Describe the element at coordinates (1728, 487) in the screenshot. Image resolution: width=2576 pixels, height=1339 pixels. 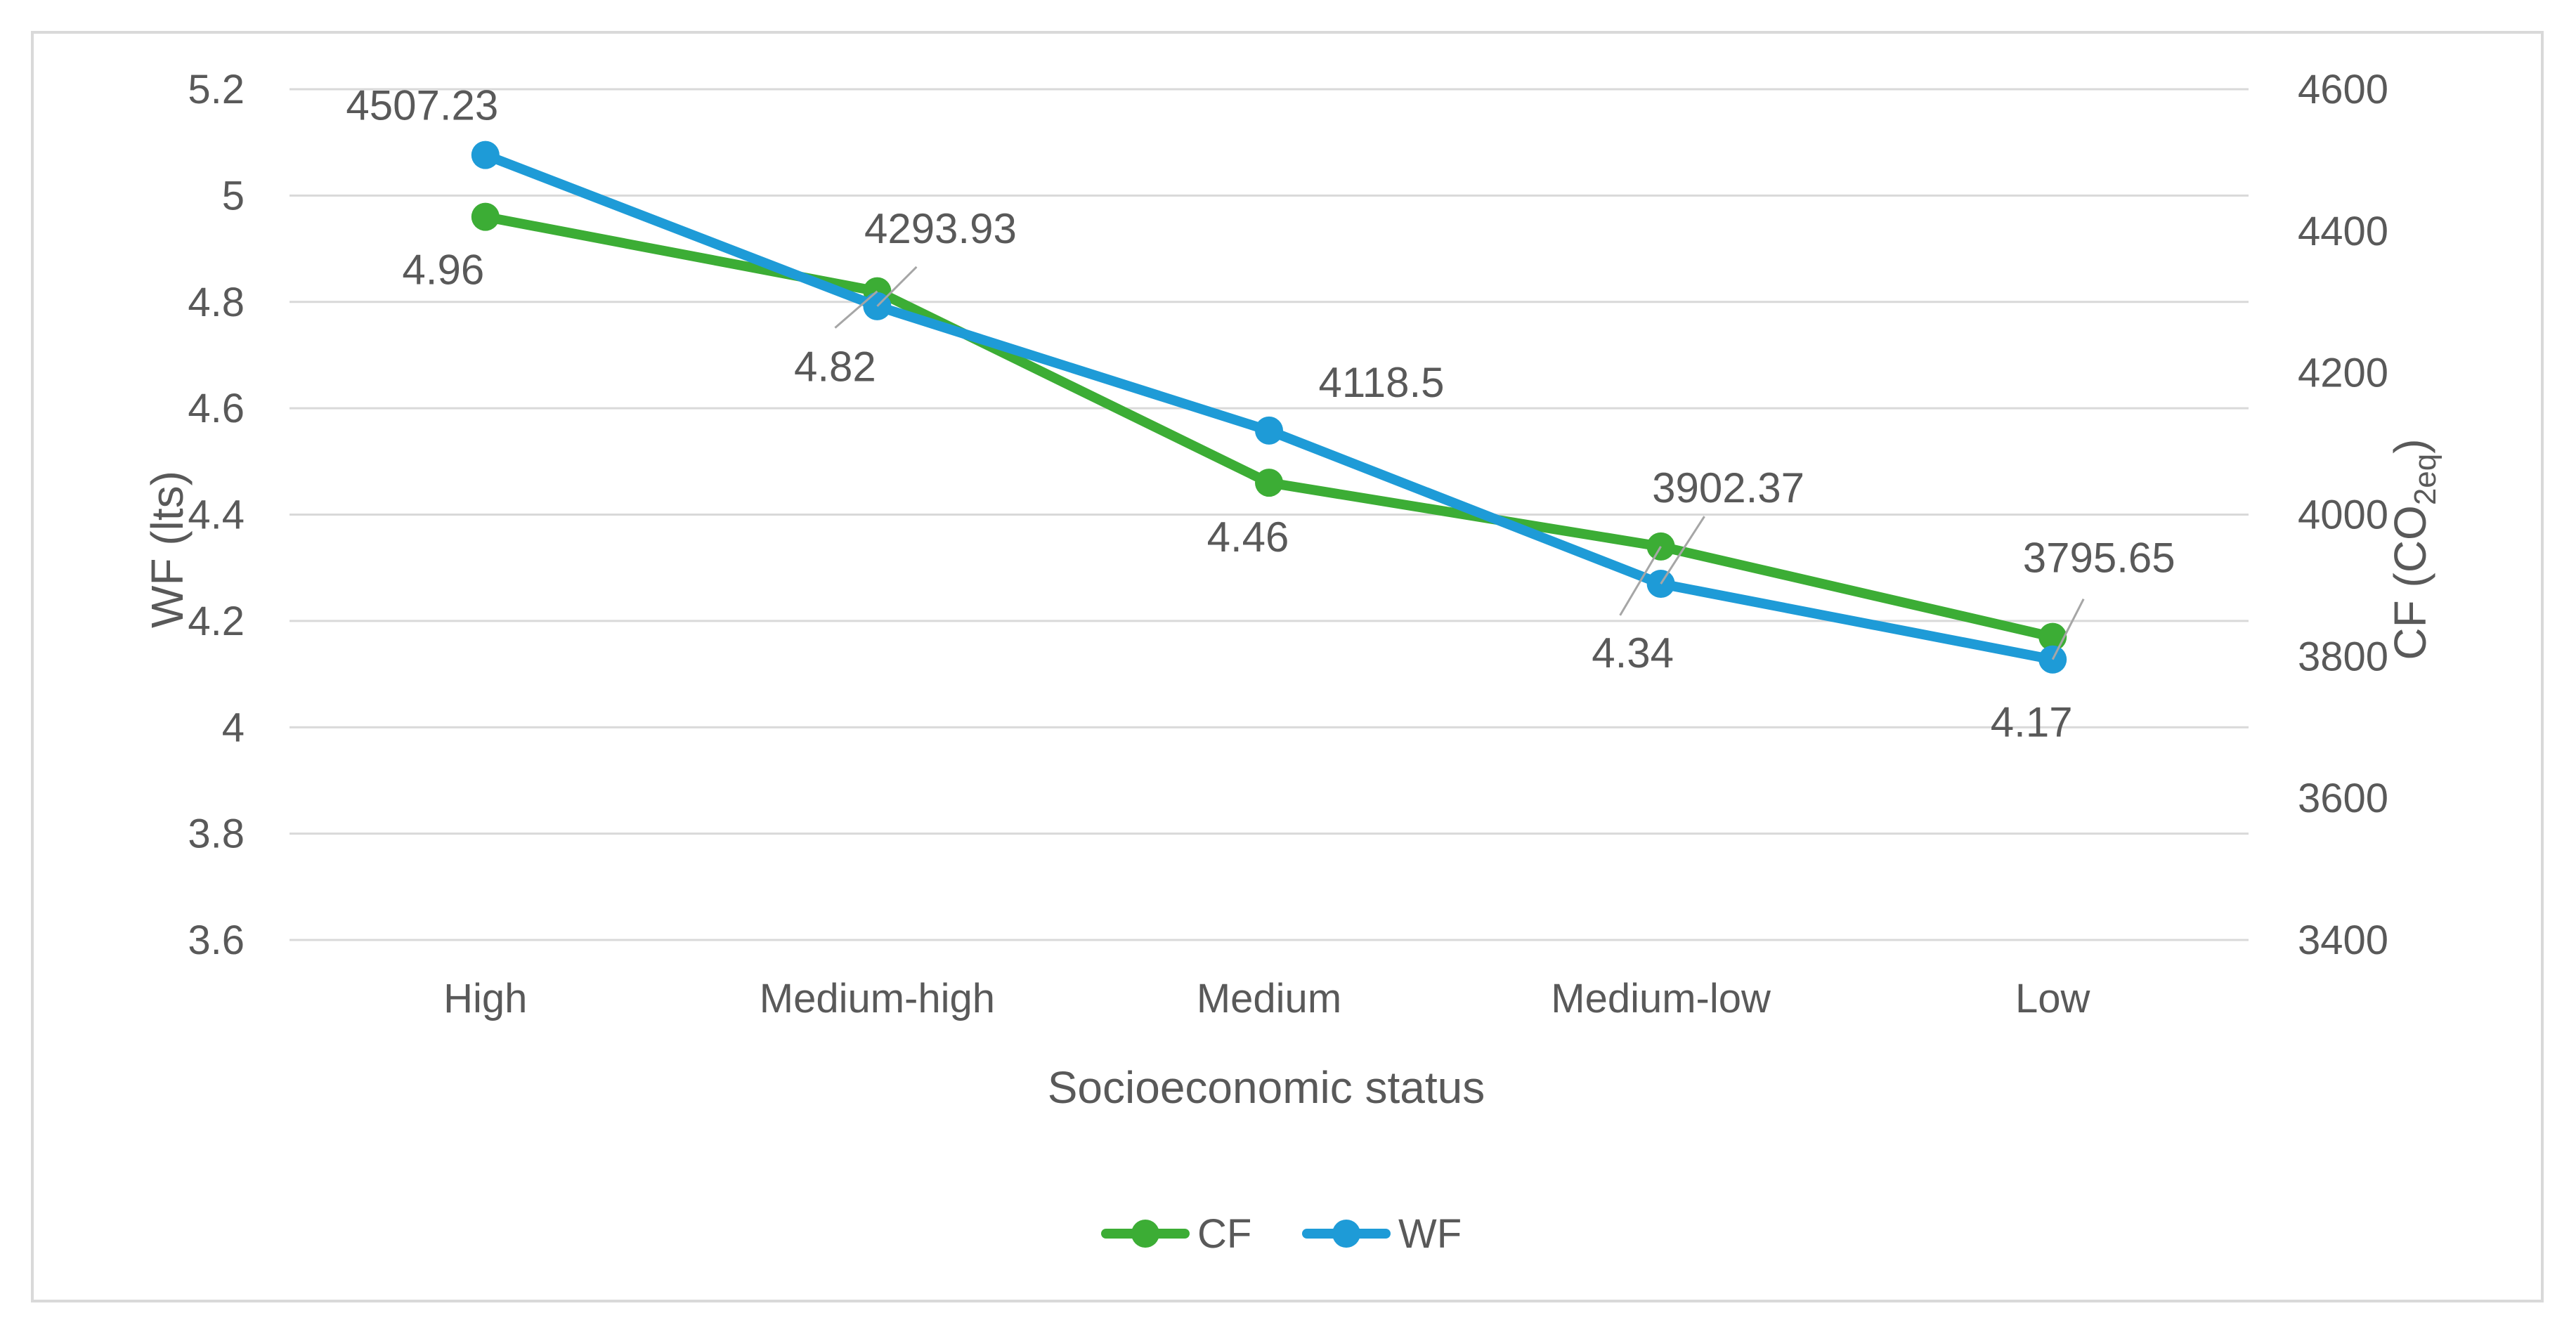
I see `data-label-wf: 3902.37` at that location.